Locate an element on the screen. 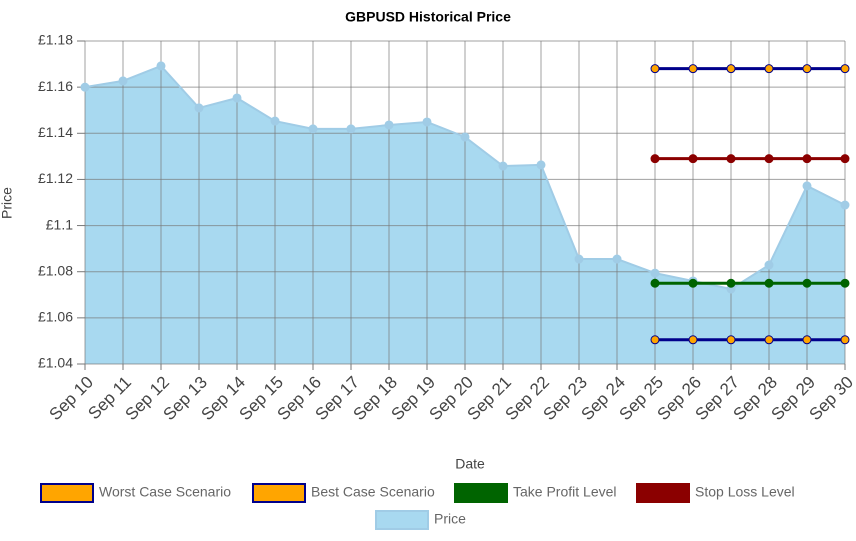 The width and height of the screenshot is (856, 541). x-axis-title: Date is located at coordinates (470, 464).